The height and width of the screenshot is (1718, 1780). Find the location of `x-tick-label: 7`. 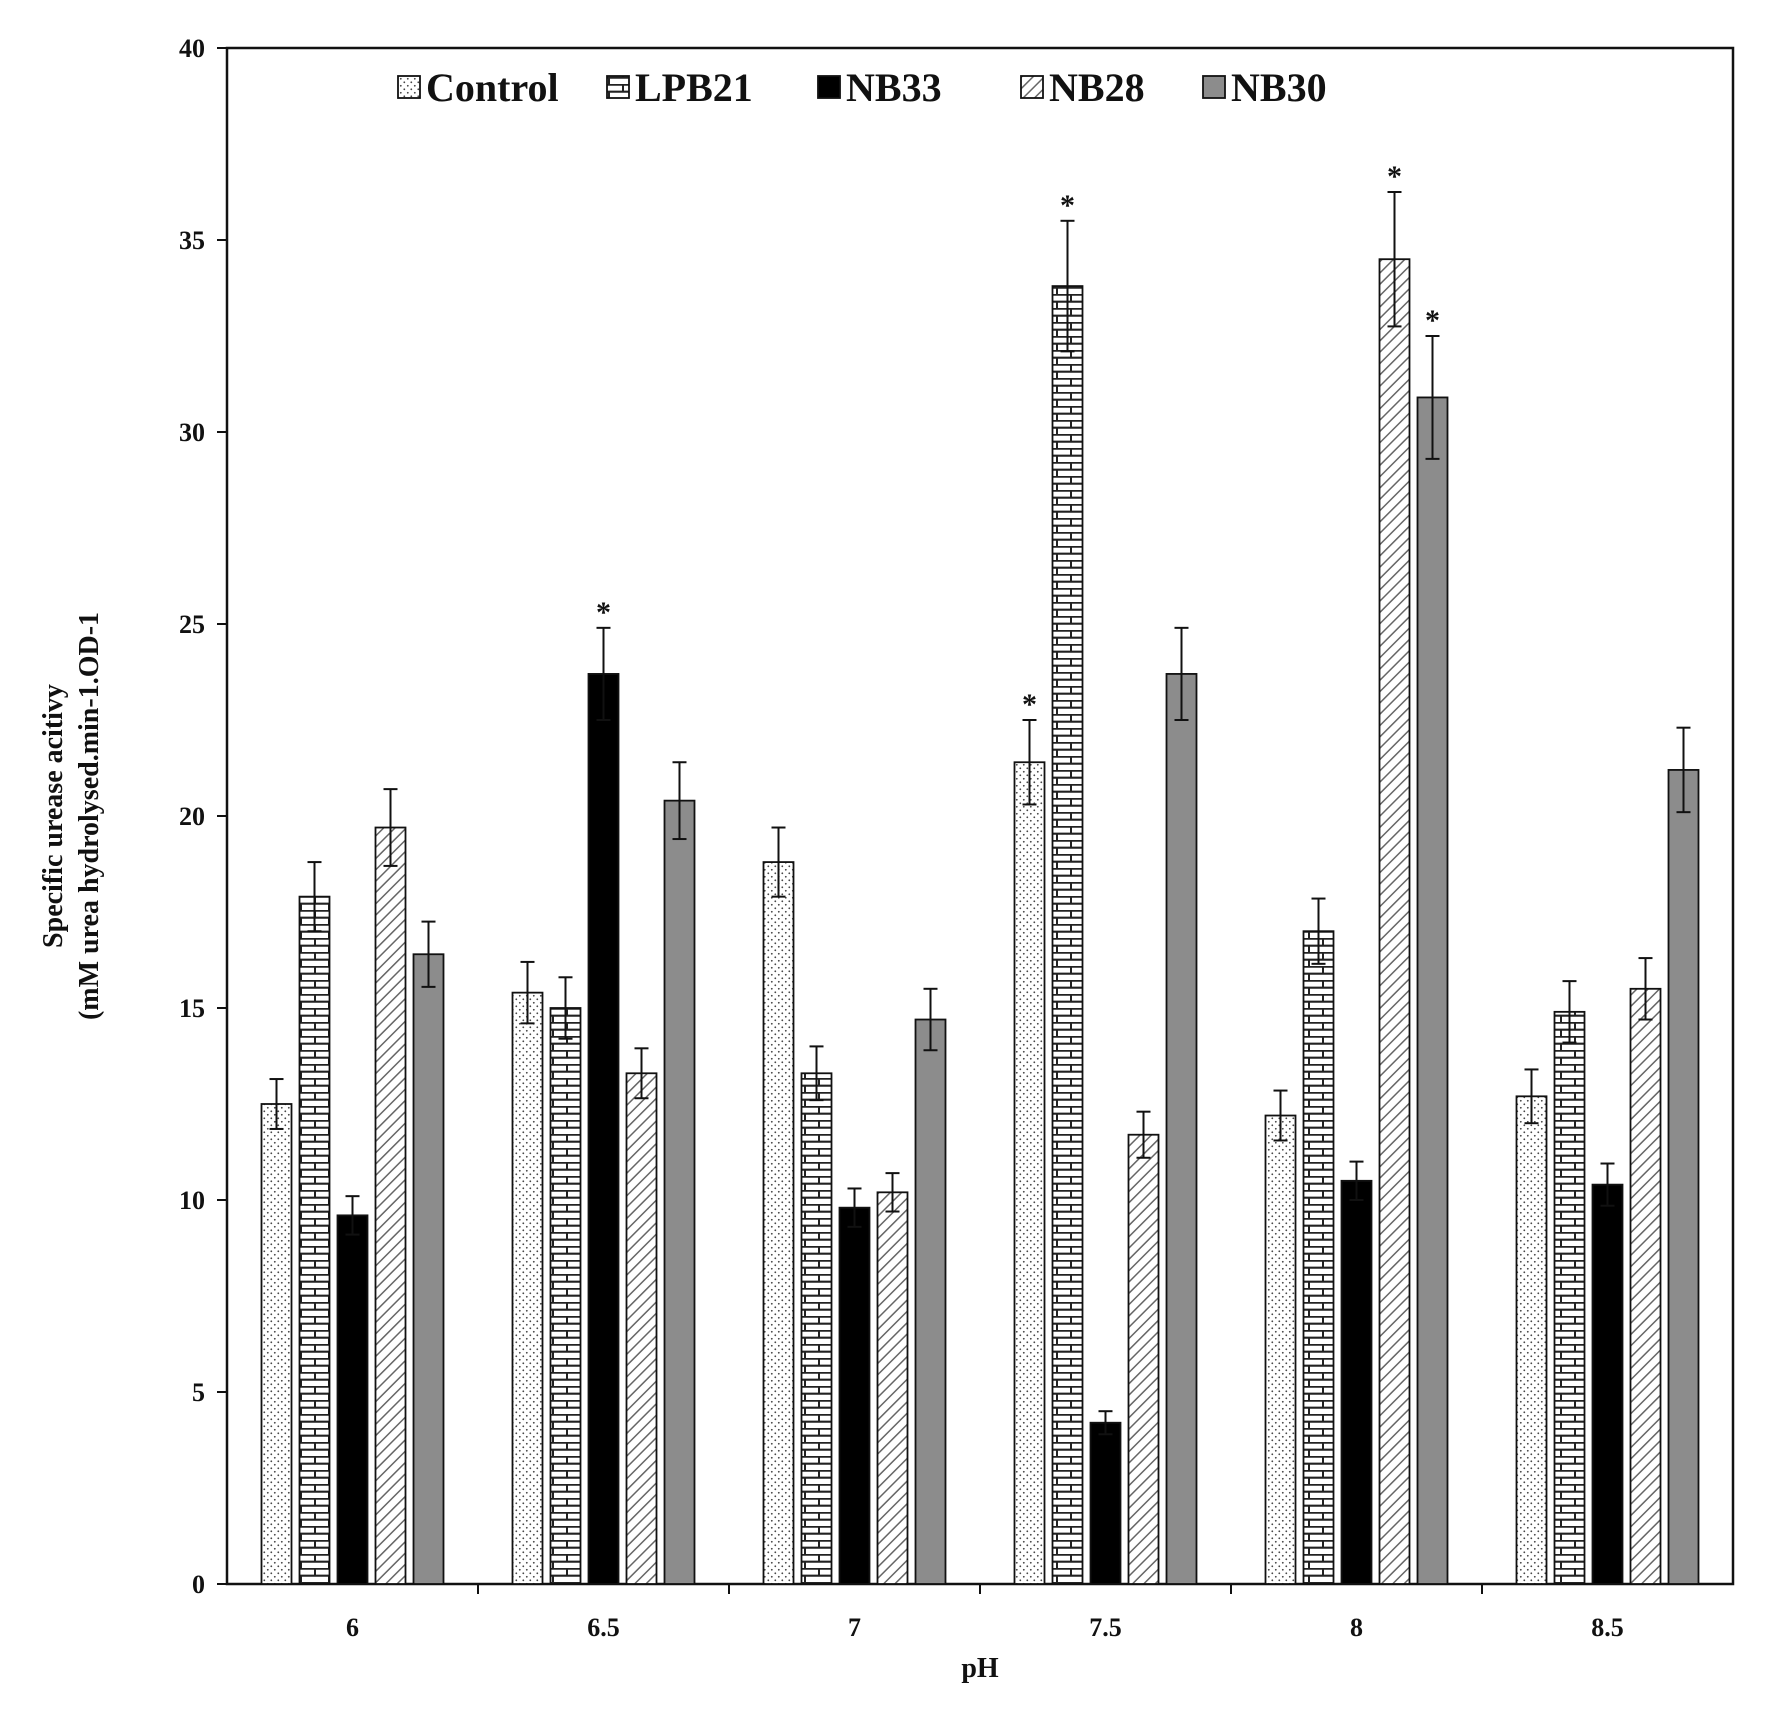

x-tick-label: 7 is located at coordinates (854, 1627).